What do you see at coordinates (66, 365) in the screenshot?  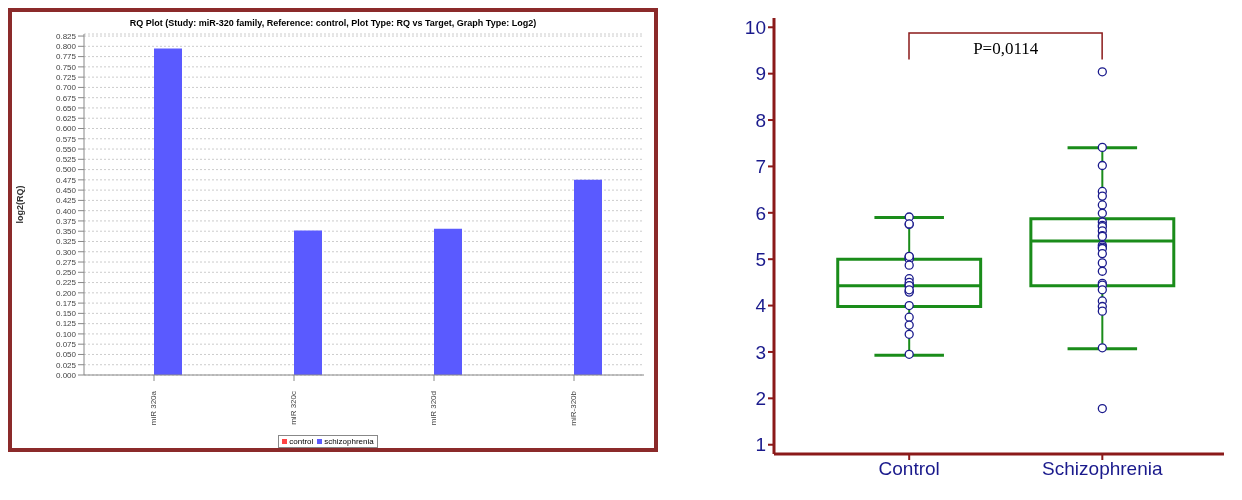 I see `y-tick-label: 0.025` at bounding box center [66, 365].